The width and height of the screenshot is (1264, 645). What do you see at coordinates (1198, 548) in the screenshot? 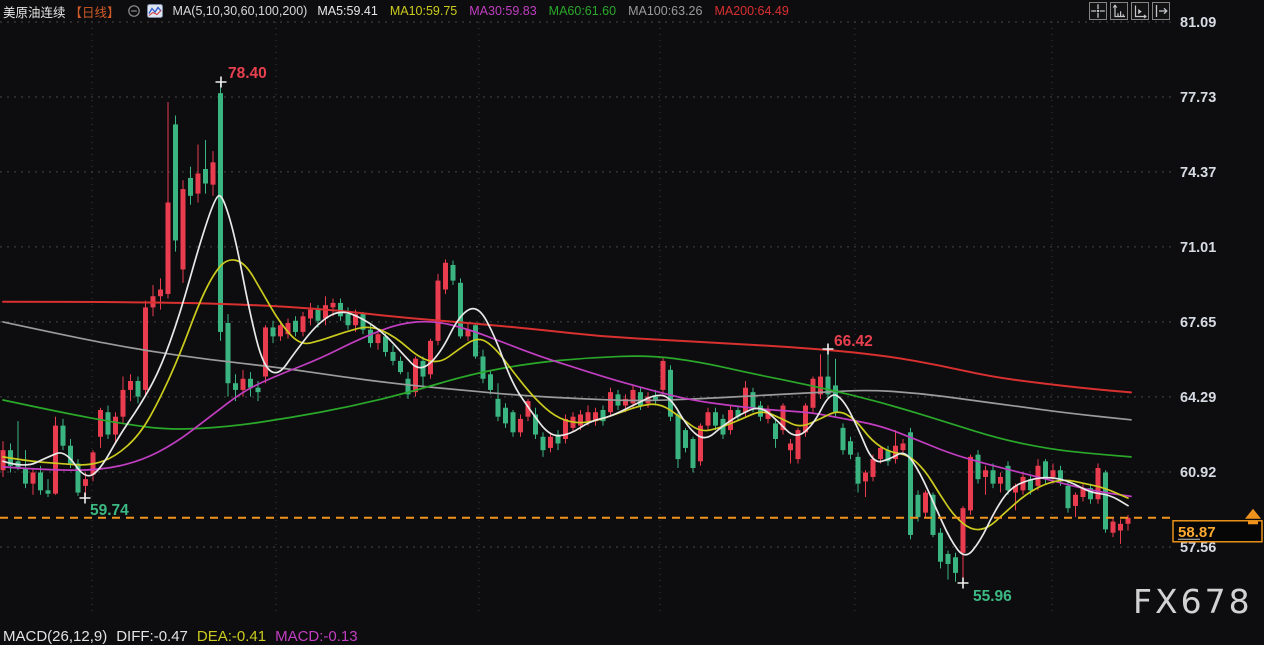
I see `y-axis-label: 57.56` at bounding box center [1198, 548].